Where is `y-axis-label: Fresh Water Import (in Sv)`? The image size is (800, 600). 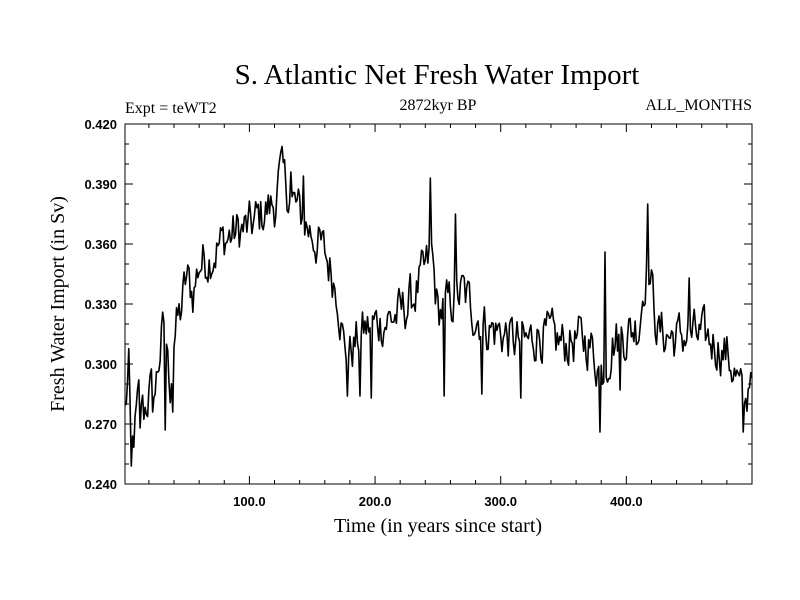
y-axis-label: Fresh Water Import (in Sv) is located at coordinates (58, 304).